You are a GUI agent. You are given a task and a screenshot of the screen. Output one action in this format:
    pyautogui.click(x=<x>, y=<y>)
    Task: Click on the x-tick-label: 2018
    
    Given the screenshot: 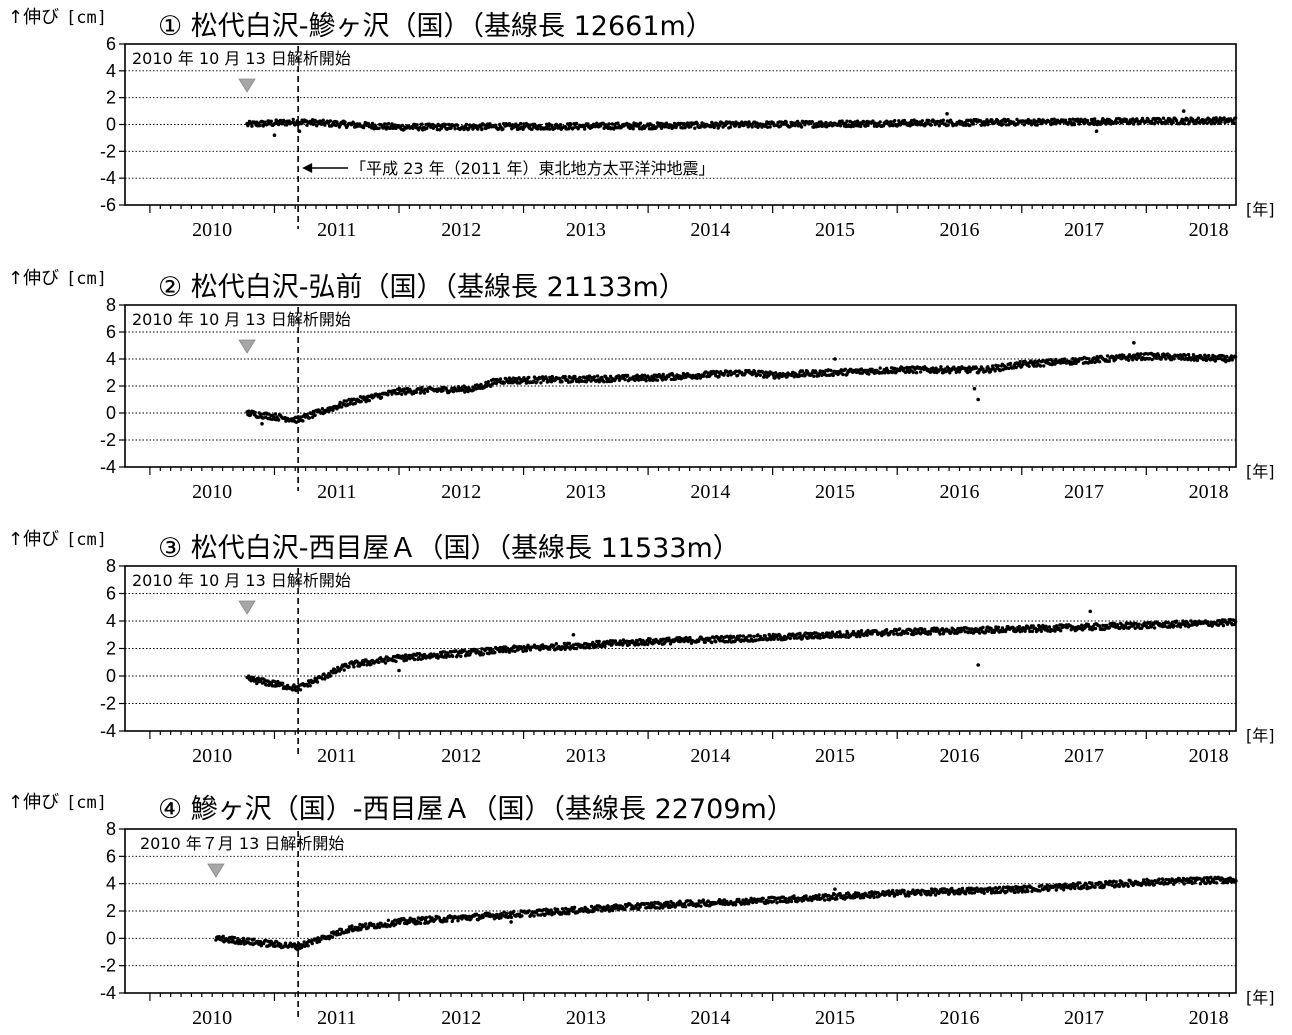 What is the action you would take?
    pyautogui.click(x=1209, y=492)
    